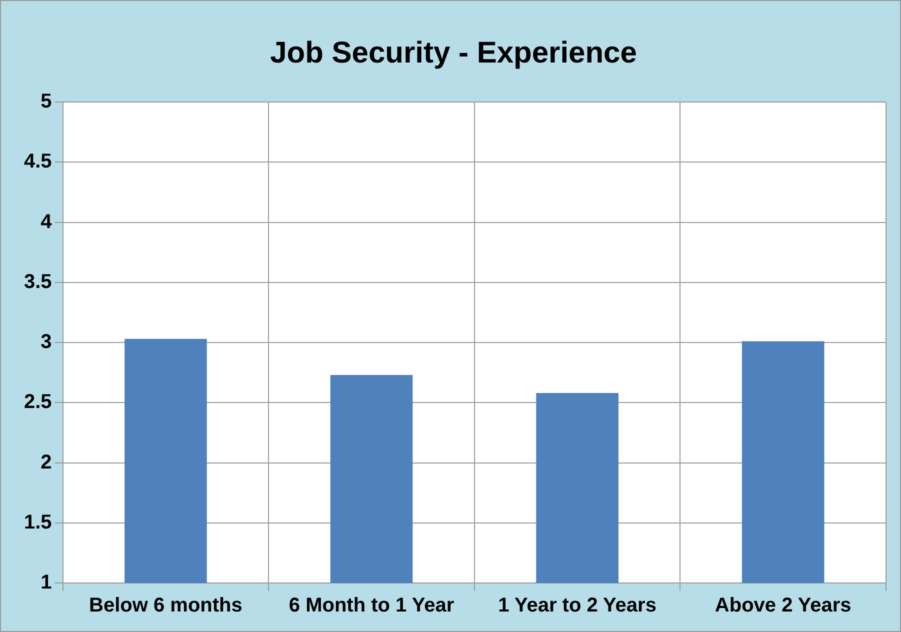 The image size is (901, 632). What do you see at coordinates (371, 605) in the screenshot?
I see `x-tick-label: 6 Month to 1 Year` at bounding box center [371, 605].